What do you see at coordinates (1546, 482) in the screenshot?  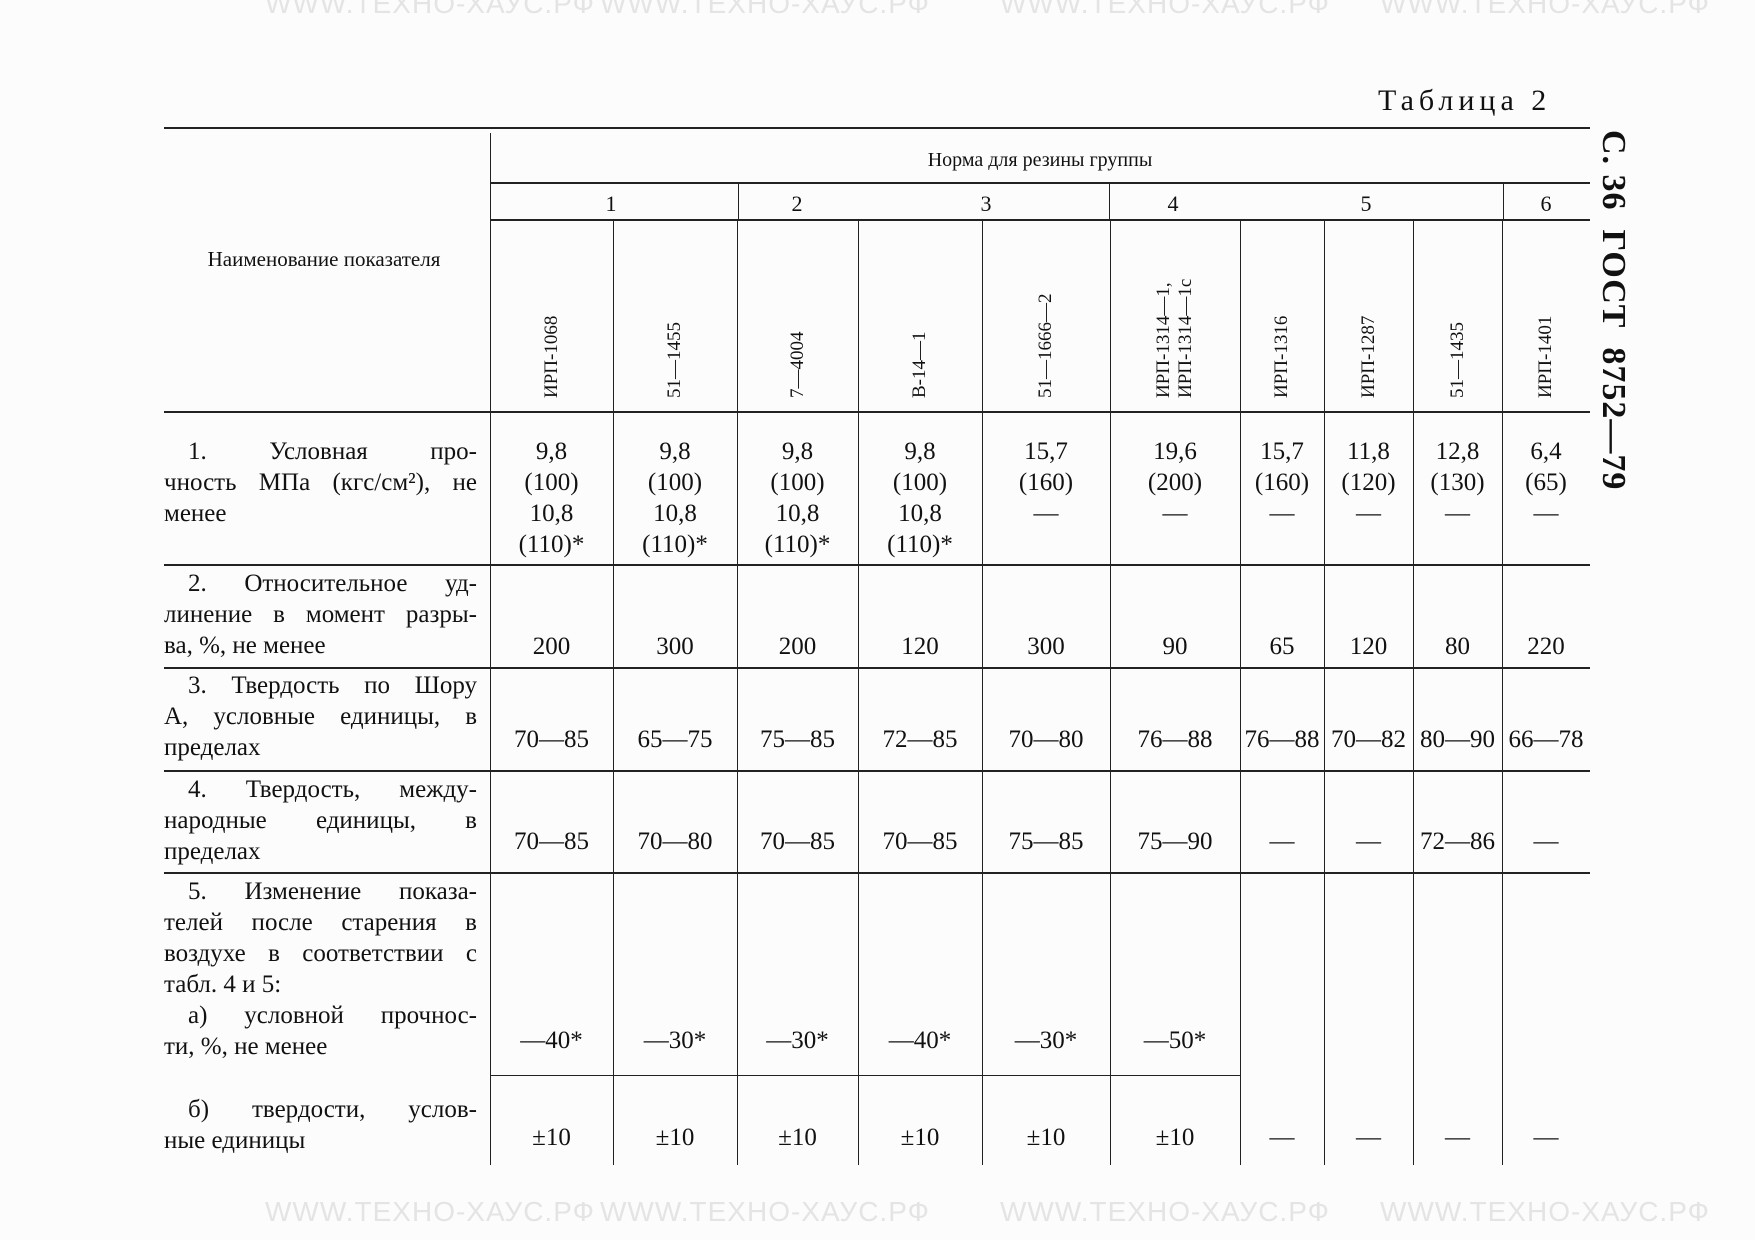 I see `table-cell: 6,4 (65) —` at bounding box center [1546, 482].